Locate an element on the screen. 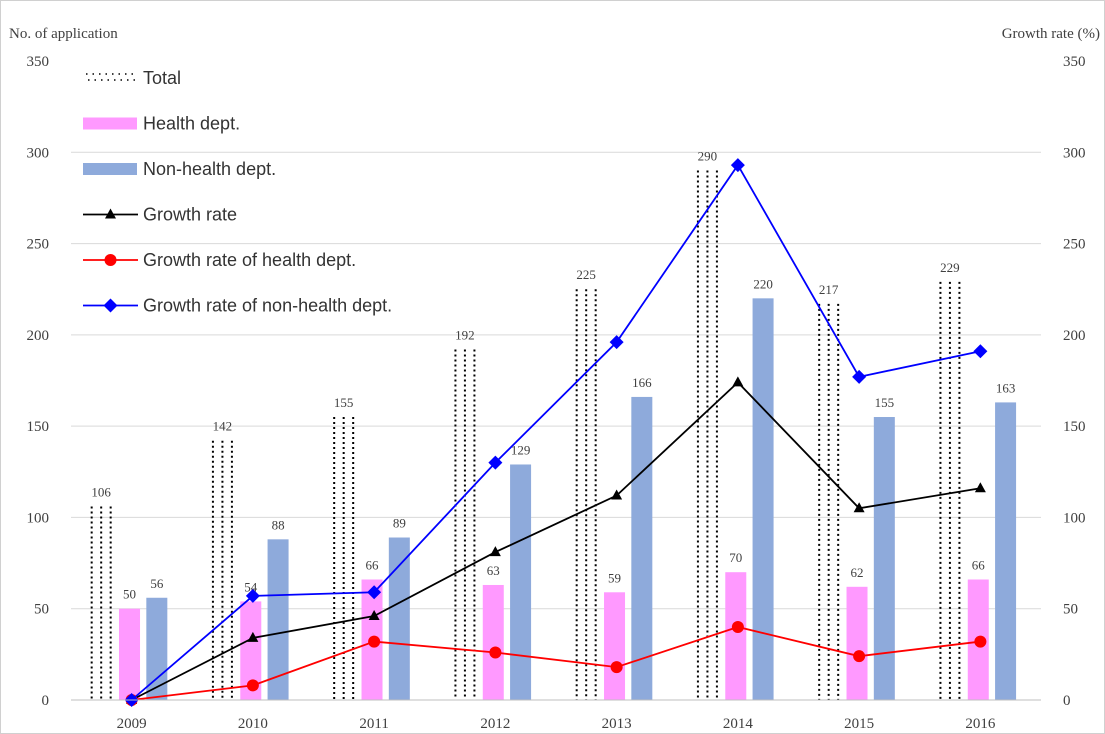  total-data-label: 229 is located at coordinates (950, 267).